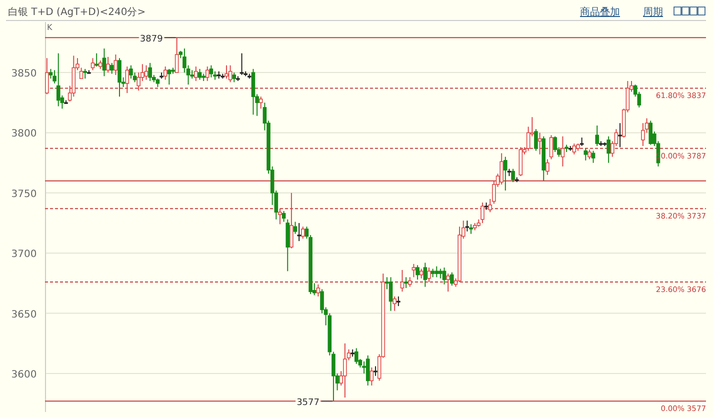 Image resolution: width=713 pixels, height=417 pixels. Describe the element at coordinates (24, 74) in the screenshot. I see `ytick: 3850` at that location.